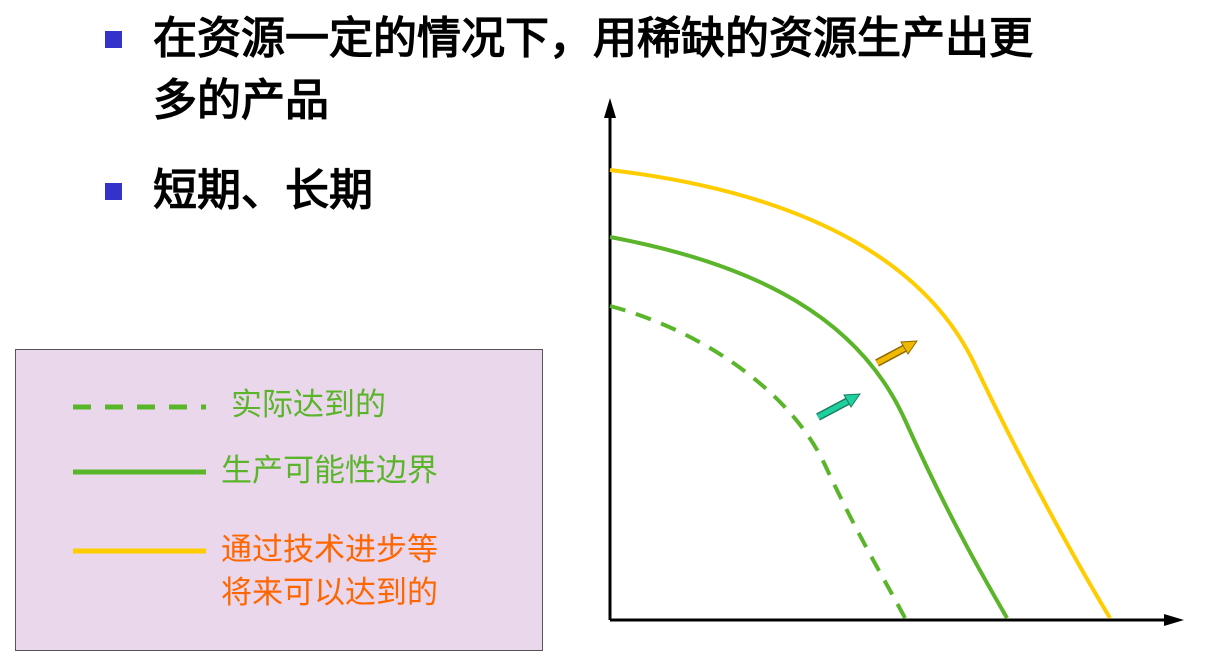 This screenshot has width=1209, height=663. What do you see at coordinates (241, 100) in the screenshot?
I see `bullet-text-line2: 多的产品` at bounding box center [241, 100].